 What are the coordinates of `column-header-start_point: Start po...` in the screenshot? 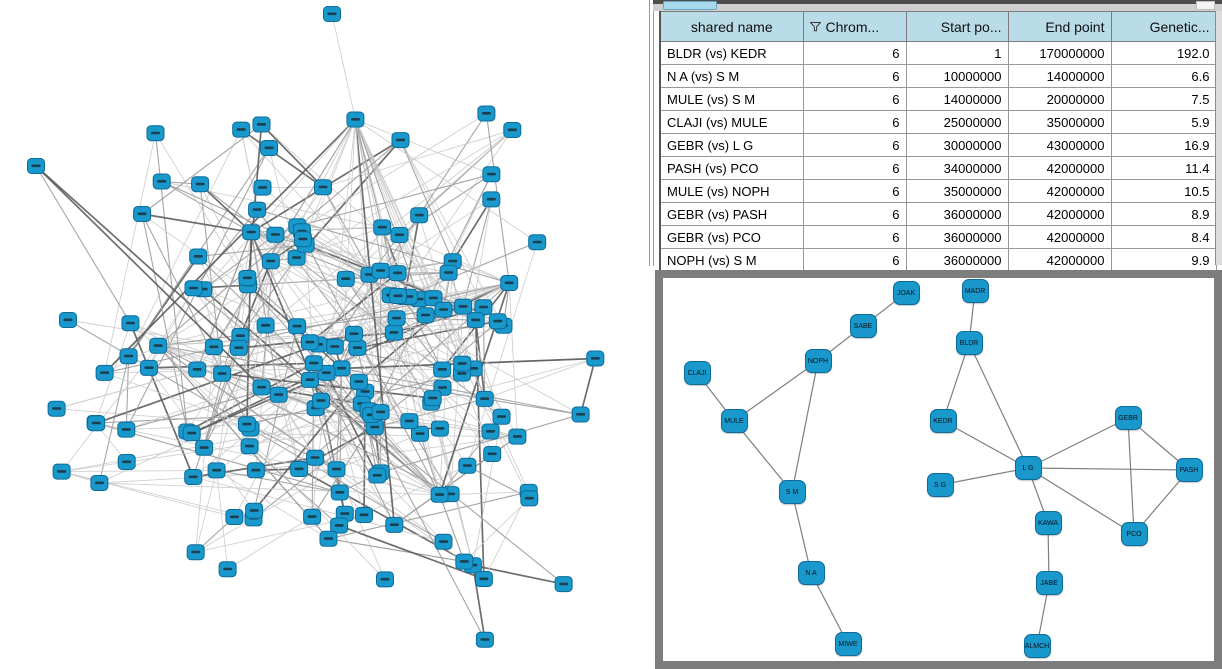 It's located at (957, 26).